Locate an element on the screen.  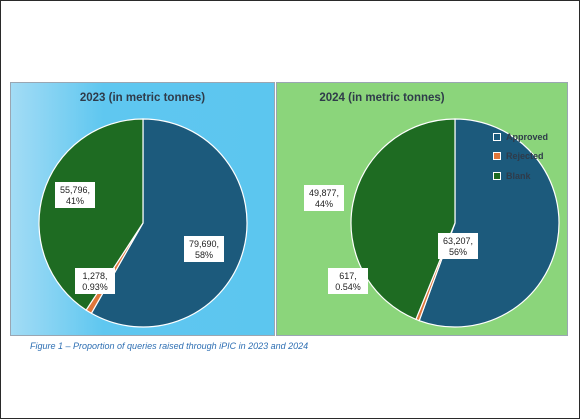
data-label-blank: 55,796,41% is located at coordinates (75, 195).